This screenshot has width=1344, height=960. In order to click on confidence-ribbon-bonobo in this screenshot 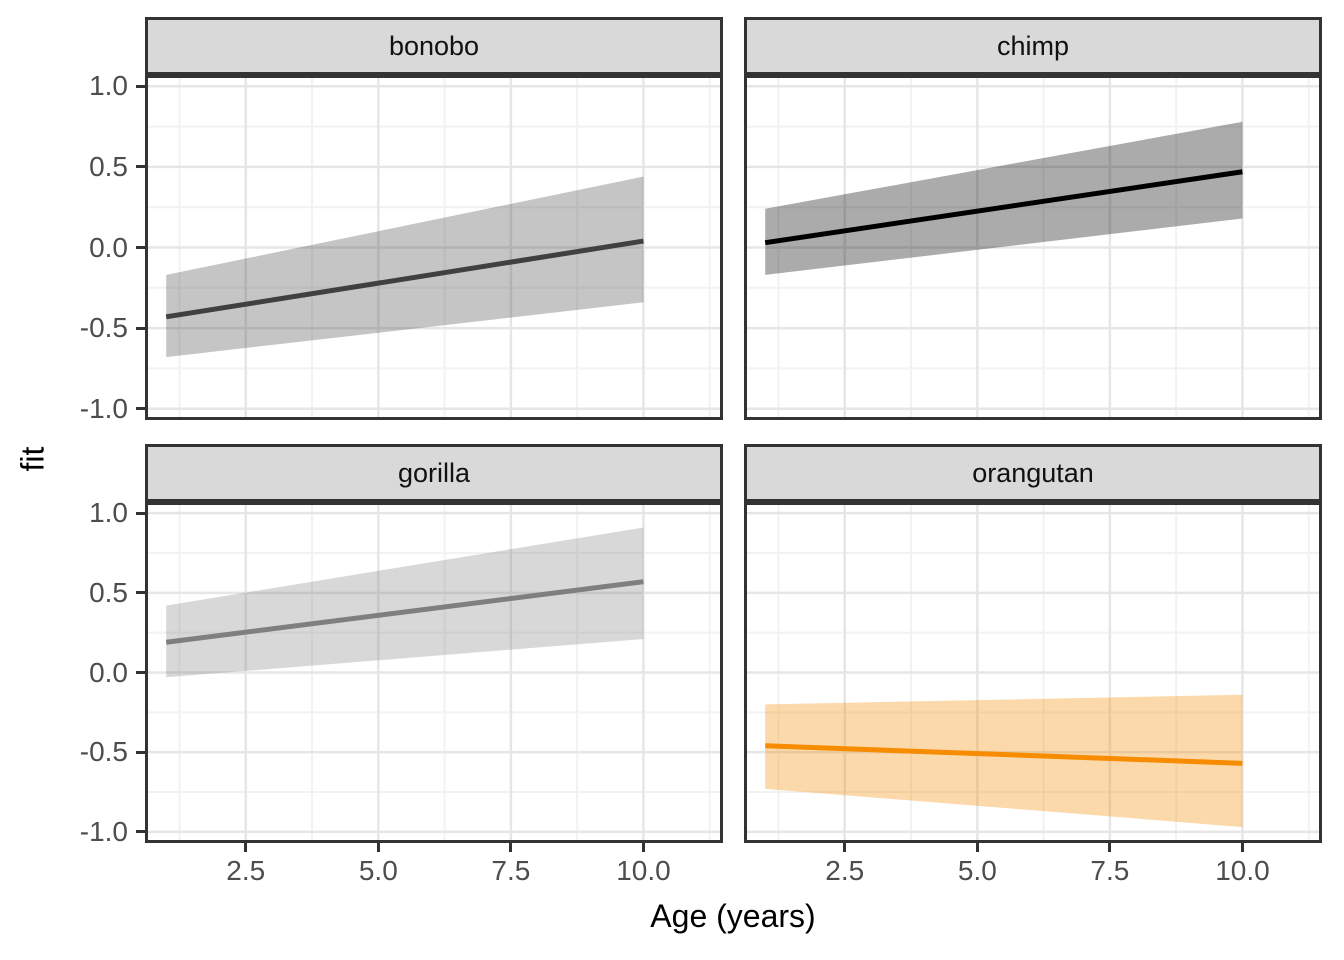, I will do `click(405, 267)`.